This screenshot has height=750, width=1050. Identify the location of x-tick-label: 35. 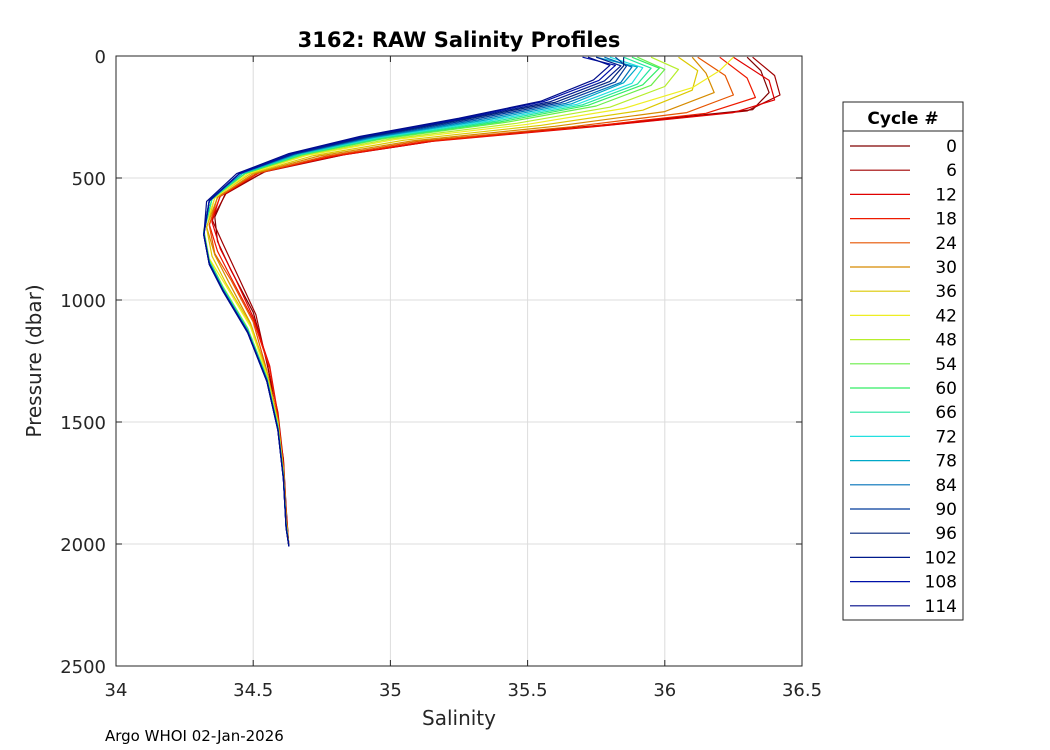
(390, 690).